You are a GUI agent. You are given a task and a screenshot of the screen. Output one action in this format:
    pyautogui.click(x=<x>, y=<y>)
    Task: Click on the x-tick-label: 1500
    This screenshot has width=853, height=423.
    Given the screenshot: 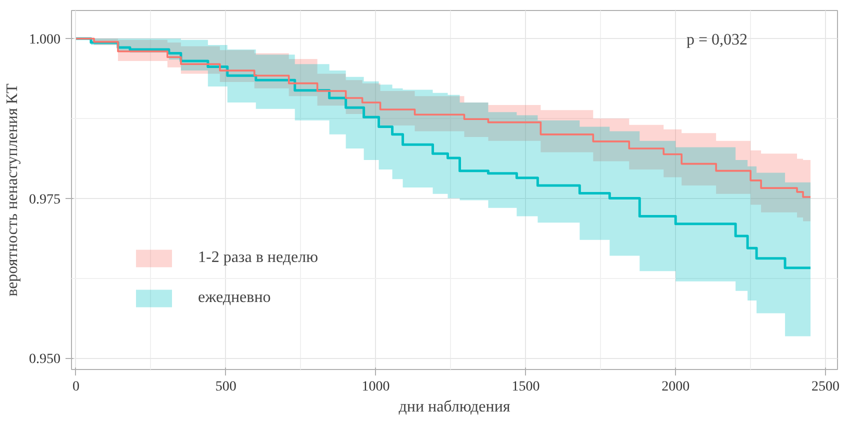 What is the action you would take?
    pyautogui.click(x=526, y=387)
    